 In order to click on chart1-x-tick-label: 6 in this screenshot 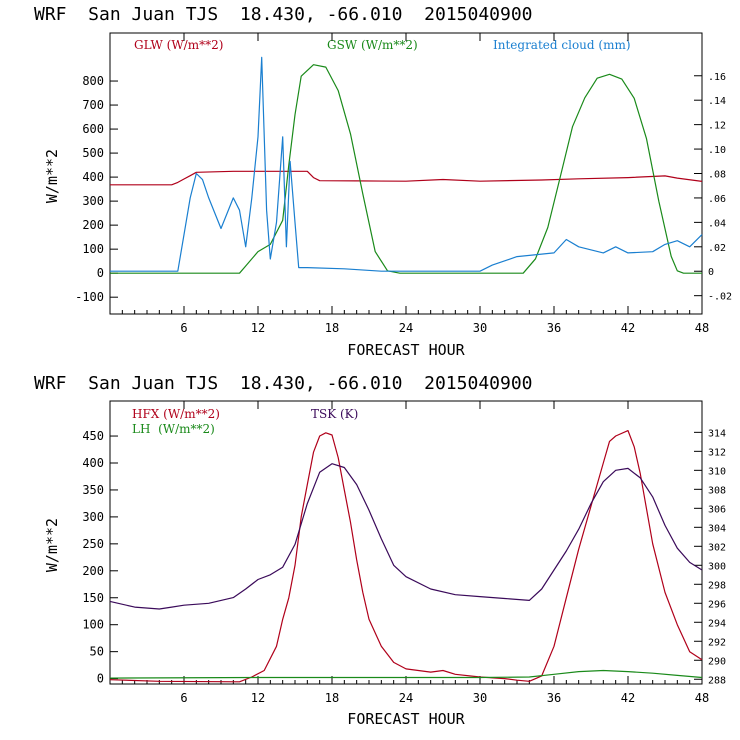, I will do `click(183, 328)`.